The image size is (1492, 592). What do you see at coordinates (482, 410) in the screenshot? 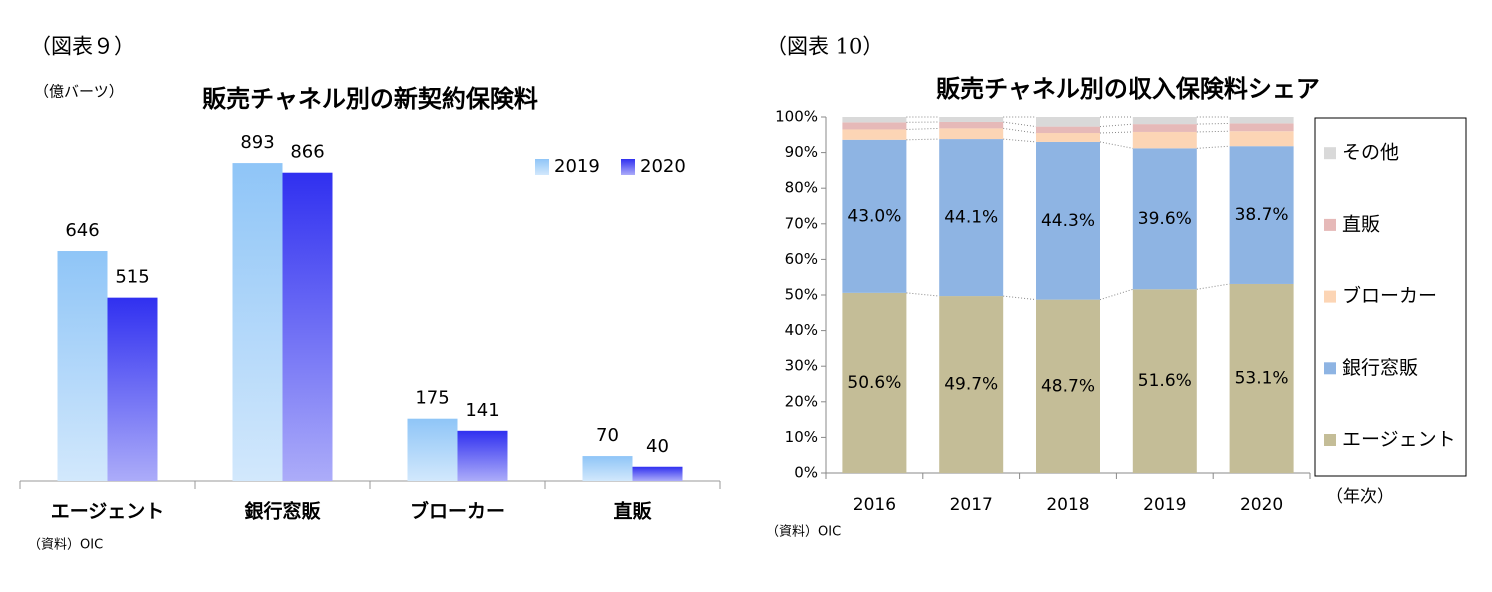
I see `value-label: 141` at bounding box center [482, 410].